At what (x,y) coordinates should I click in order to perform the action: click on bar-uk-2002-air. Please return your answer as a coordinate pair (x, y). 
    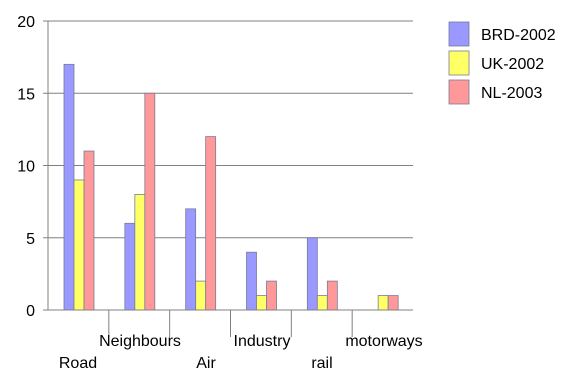
    Looking at the image, I should click on (201, 295).